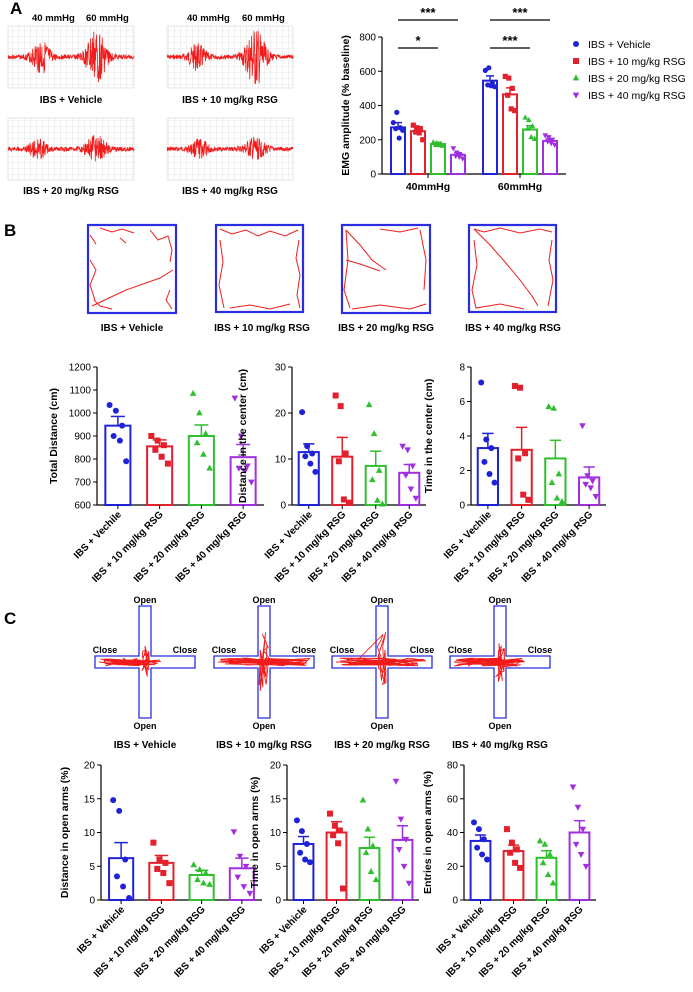 This screenshot has width=693, height=992. What do you see at coordinates (230, 191) in the screenshot?
I see `trace-label-rsg40: IBS + 40 mg/kg RSG` at bounding box center [230, 191].